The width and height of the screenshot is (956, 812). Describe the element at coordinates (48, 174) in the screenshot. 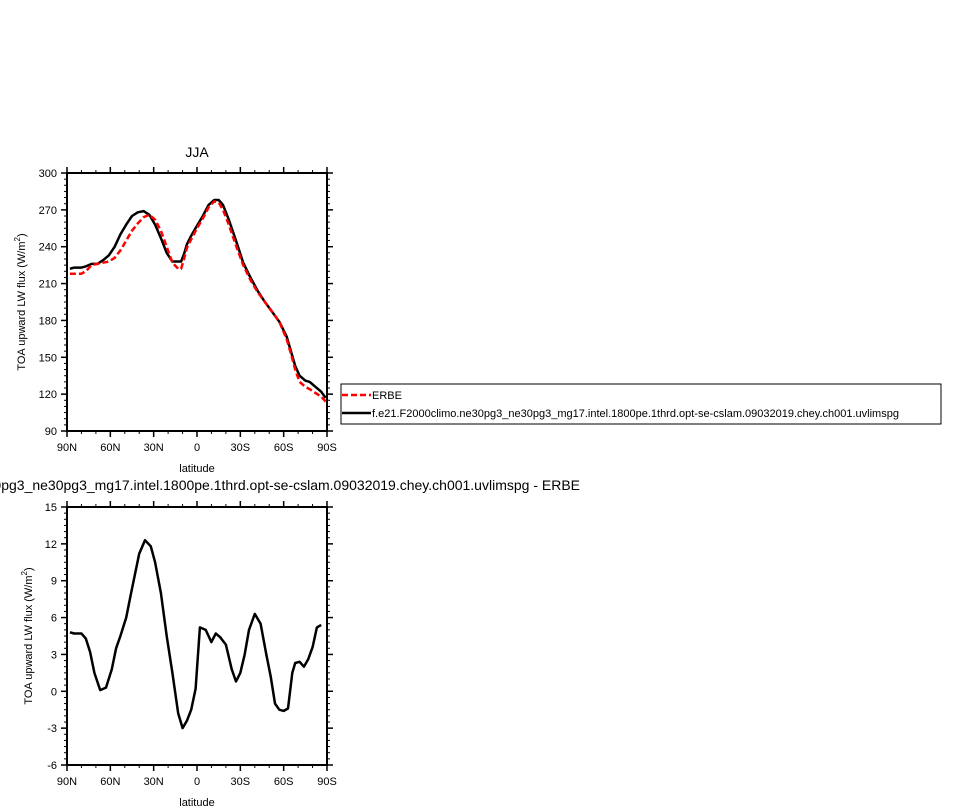

I see `top-y-tick-label: 300` at that location.